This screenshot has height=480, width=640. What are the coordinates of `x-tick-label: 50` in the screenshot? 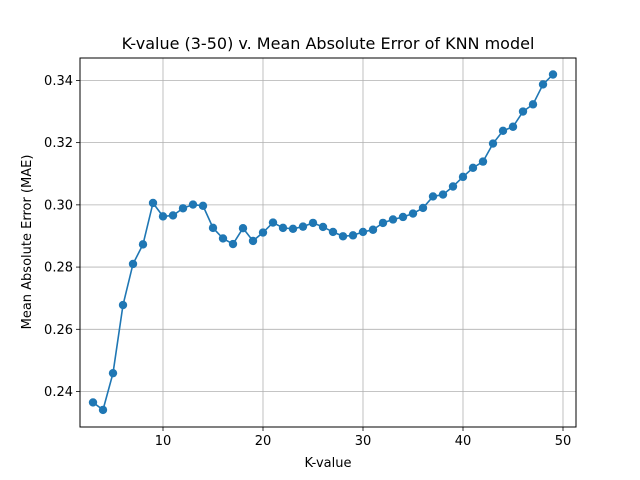 It's located at (563, 441).